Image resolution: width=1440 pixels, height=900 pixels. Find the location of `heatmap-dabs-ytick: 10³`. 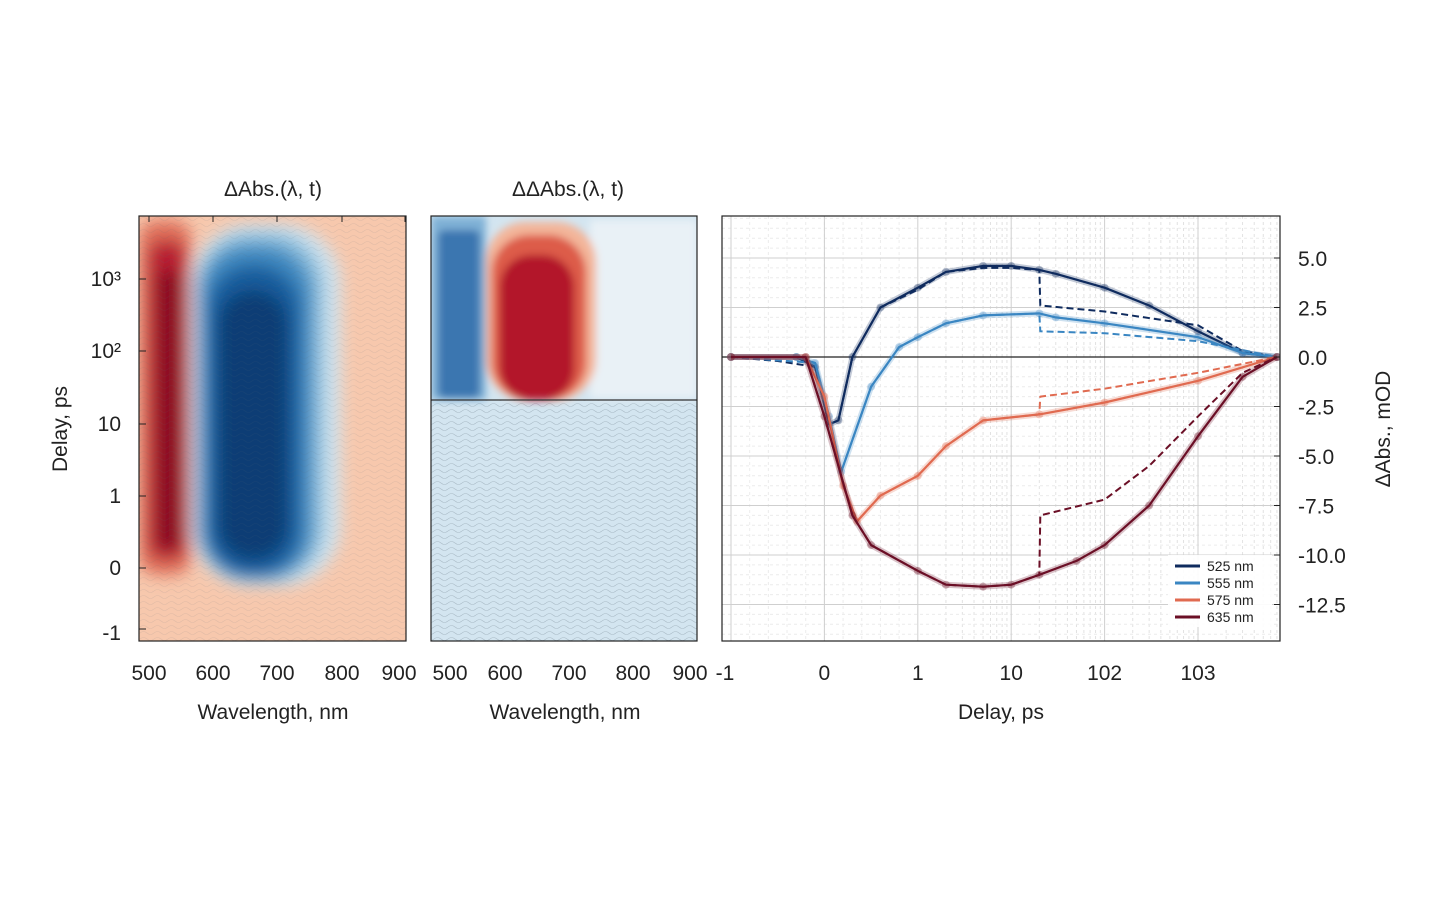

heatmap-dabs-ytick: 10³ is located at coordinates (106, 279).